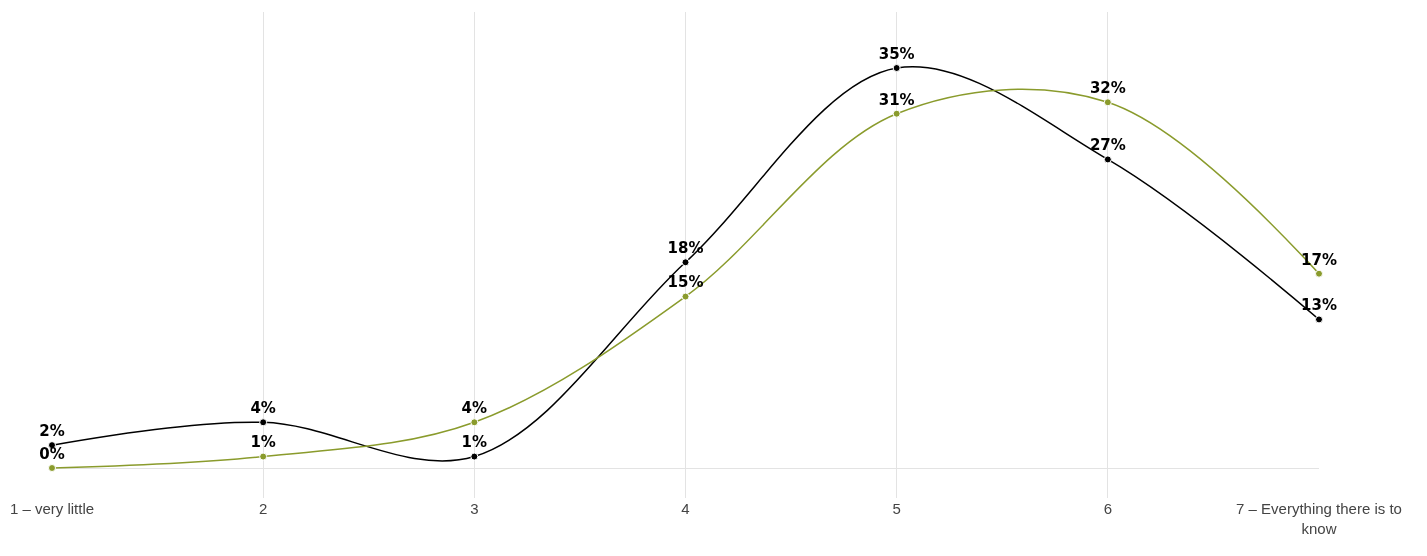  What do you see at coordinates (1319, 305) in the screenshot?
I see `data-label: 13%` at bounding box center [1319, 305].